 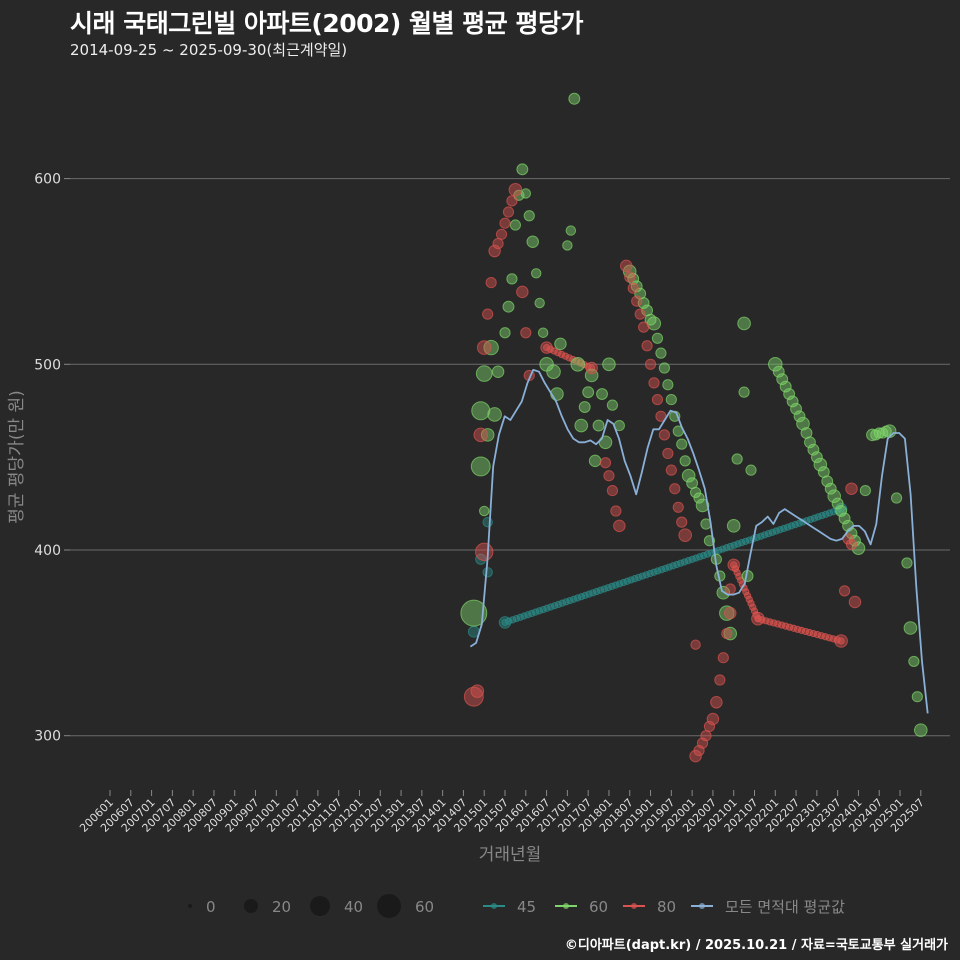 What do you see at coordinates (598, 907) in the screenshot?
I see `color-legend-label: 60` at bounding box center [598, 907].